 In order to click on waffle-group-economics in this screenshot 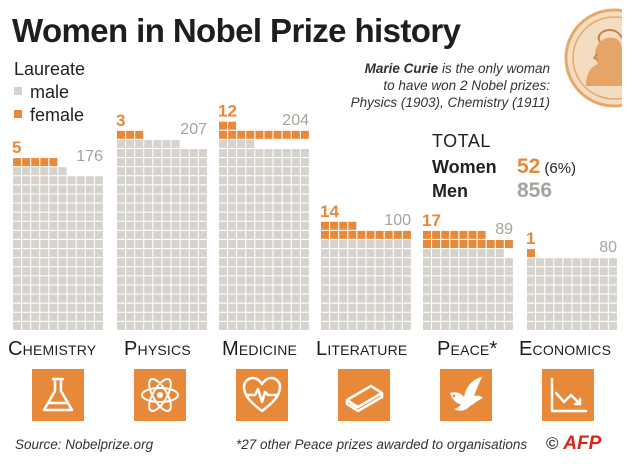, I will do `click(572, 289)`.